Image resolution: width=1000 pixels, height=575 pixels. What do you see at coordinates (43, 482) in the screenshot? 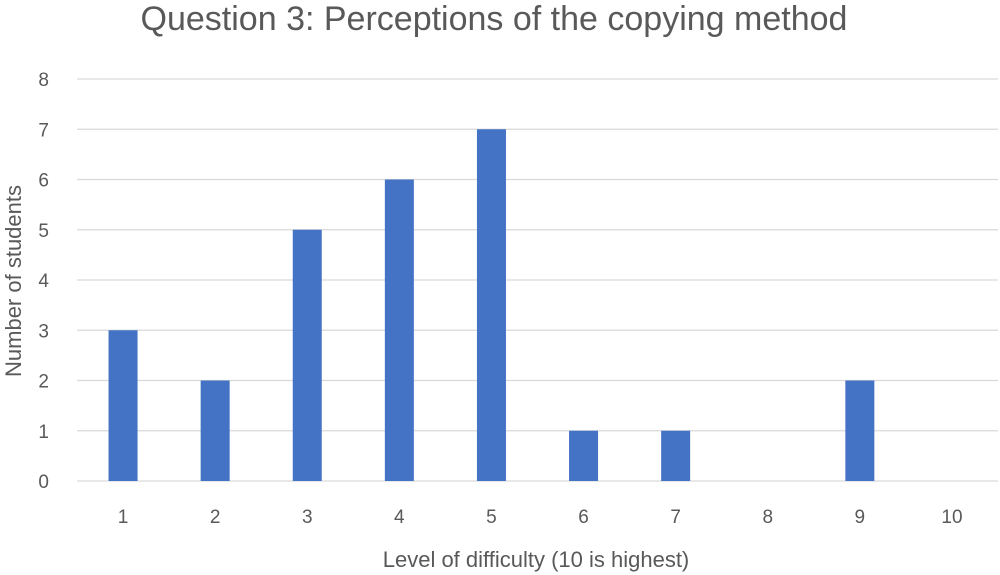
I see `y-tick-label: 0` at bounding box center [43, 482].